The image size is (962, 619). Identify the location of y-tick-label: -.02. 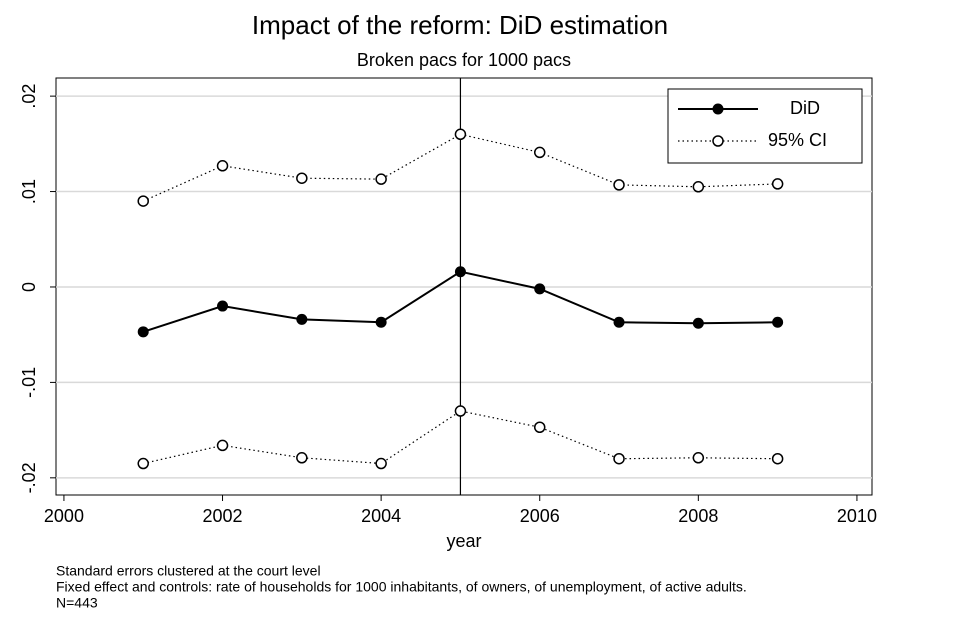
(29, 477).